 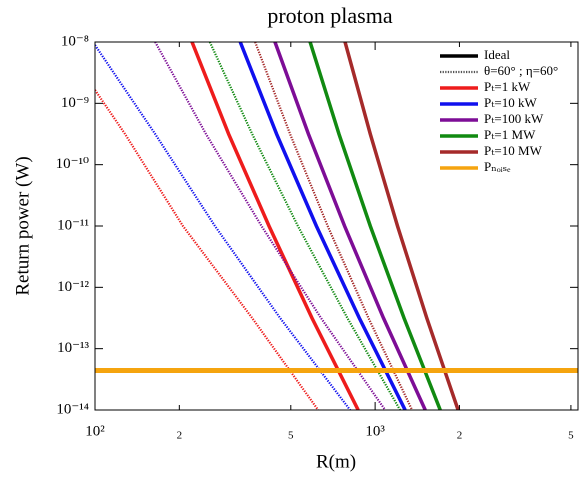 What do you see at coordinates (510, 134) in the screenshot?
I see `legend-label: Pₜ=1 MW` at bounding box center [510, 134].